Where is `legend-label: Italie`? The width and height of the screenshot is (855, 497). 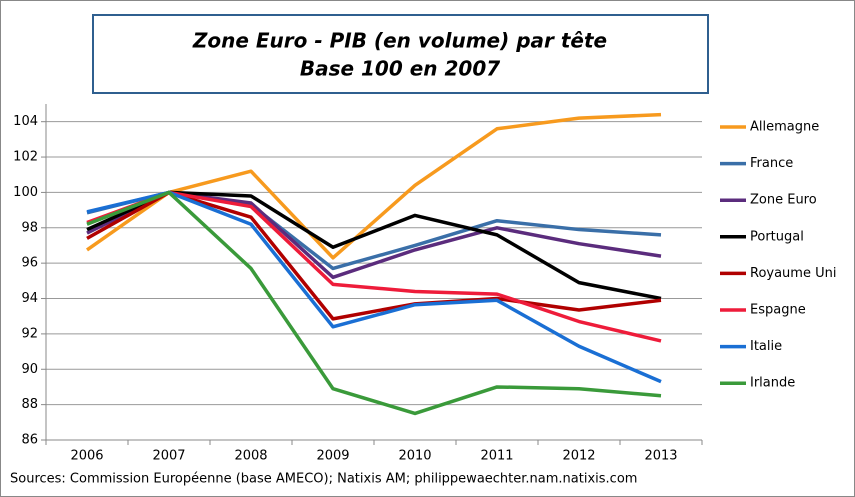
legend-label: Italie is located at coordinates (766, 346).